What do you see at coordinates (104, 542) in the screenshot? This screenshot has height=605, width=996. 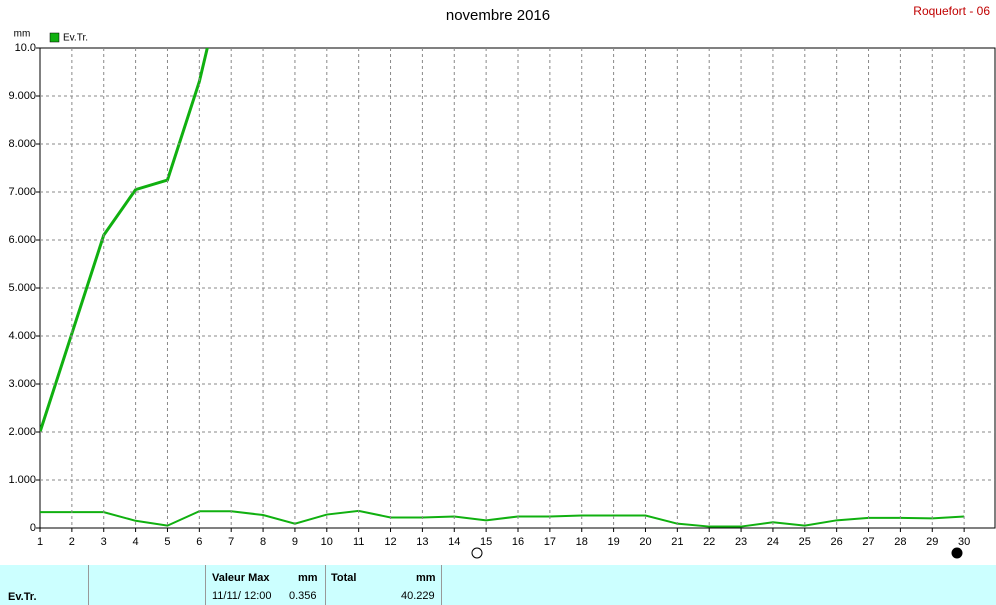 I see `x-tick-label: 3` at bounding box center [104, 542].